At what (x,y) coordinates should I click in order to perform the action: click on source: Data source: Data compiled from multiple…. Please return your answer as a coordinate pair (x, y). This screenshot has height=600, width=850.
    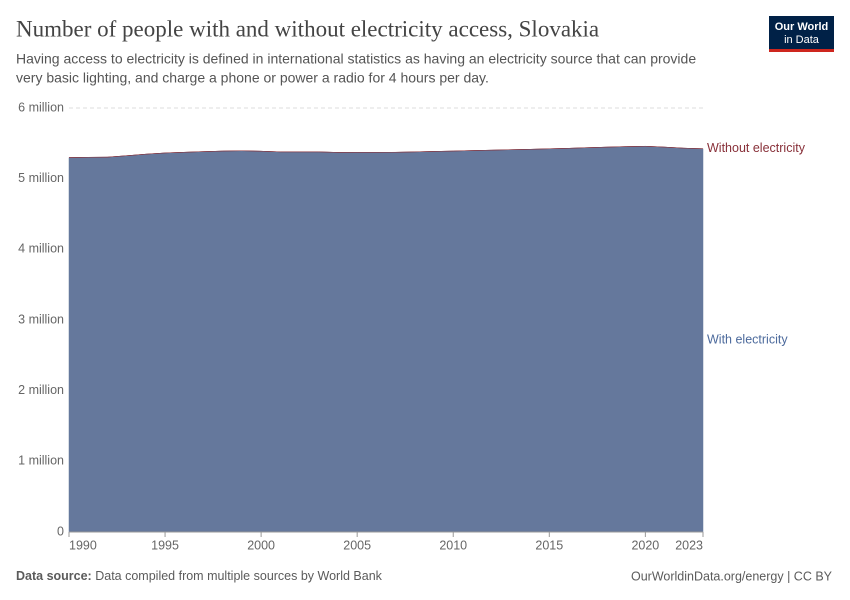
    Looking at the image, I should click on (199, 576).